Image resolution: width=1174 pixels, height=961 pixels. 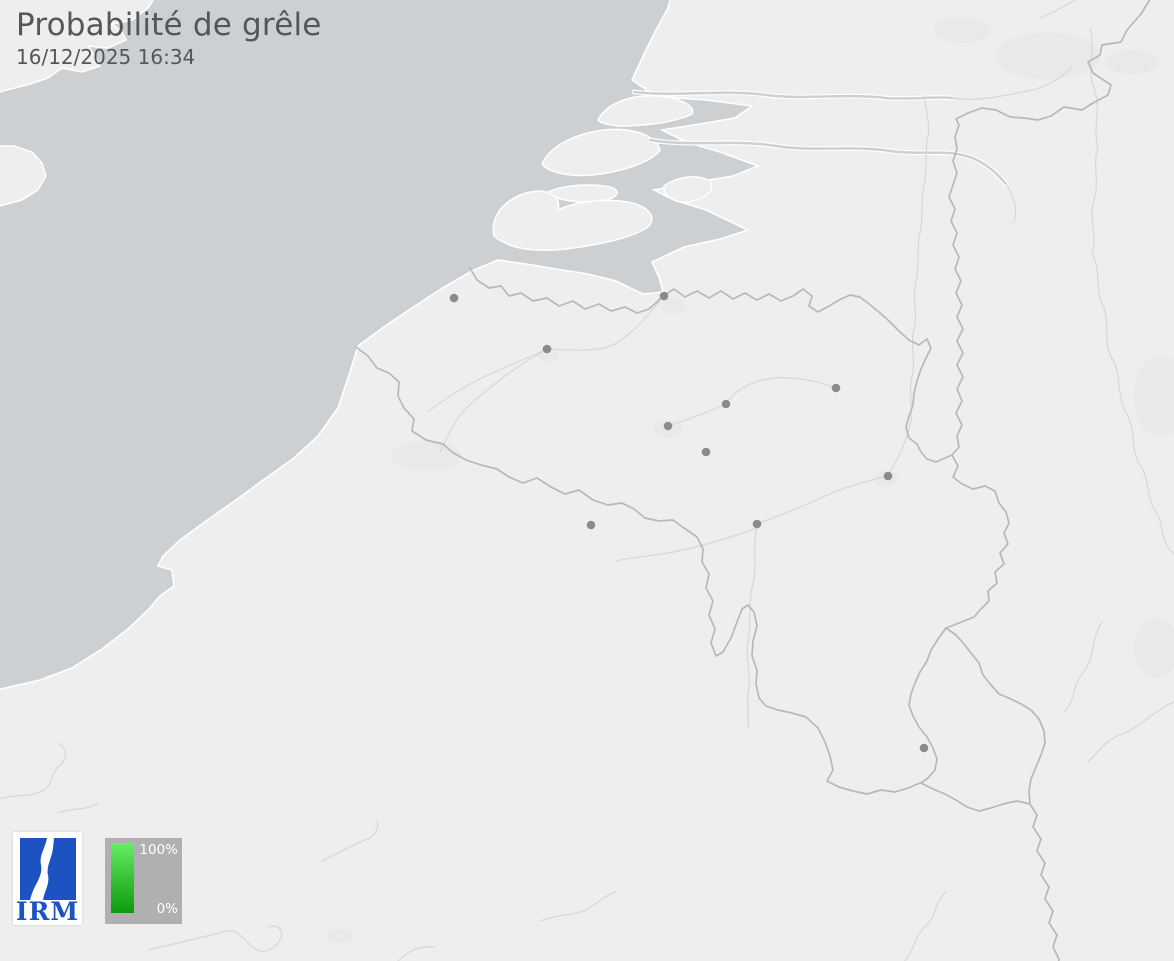 What do you see at coordinates (106, 56) in the screenshot?
I see `timestamp: 16/12/2025 16:34` at bounding box center [106, 56].